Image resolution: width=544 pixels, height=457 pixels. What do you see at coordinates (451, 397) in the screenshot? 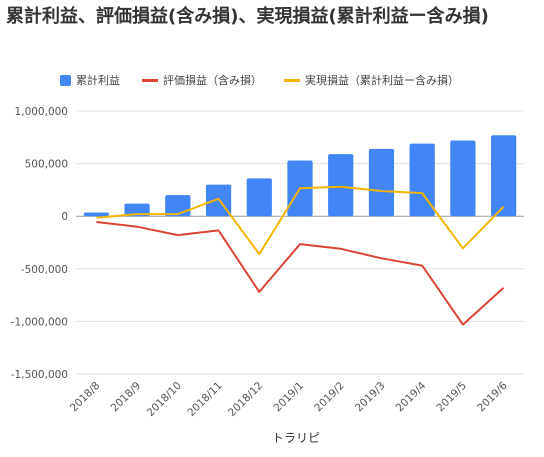
I see `x-tick-label: 2019/5` at bounding box center [451, 397].